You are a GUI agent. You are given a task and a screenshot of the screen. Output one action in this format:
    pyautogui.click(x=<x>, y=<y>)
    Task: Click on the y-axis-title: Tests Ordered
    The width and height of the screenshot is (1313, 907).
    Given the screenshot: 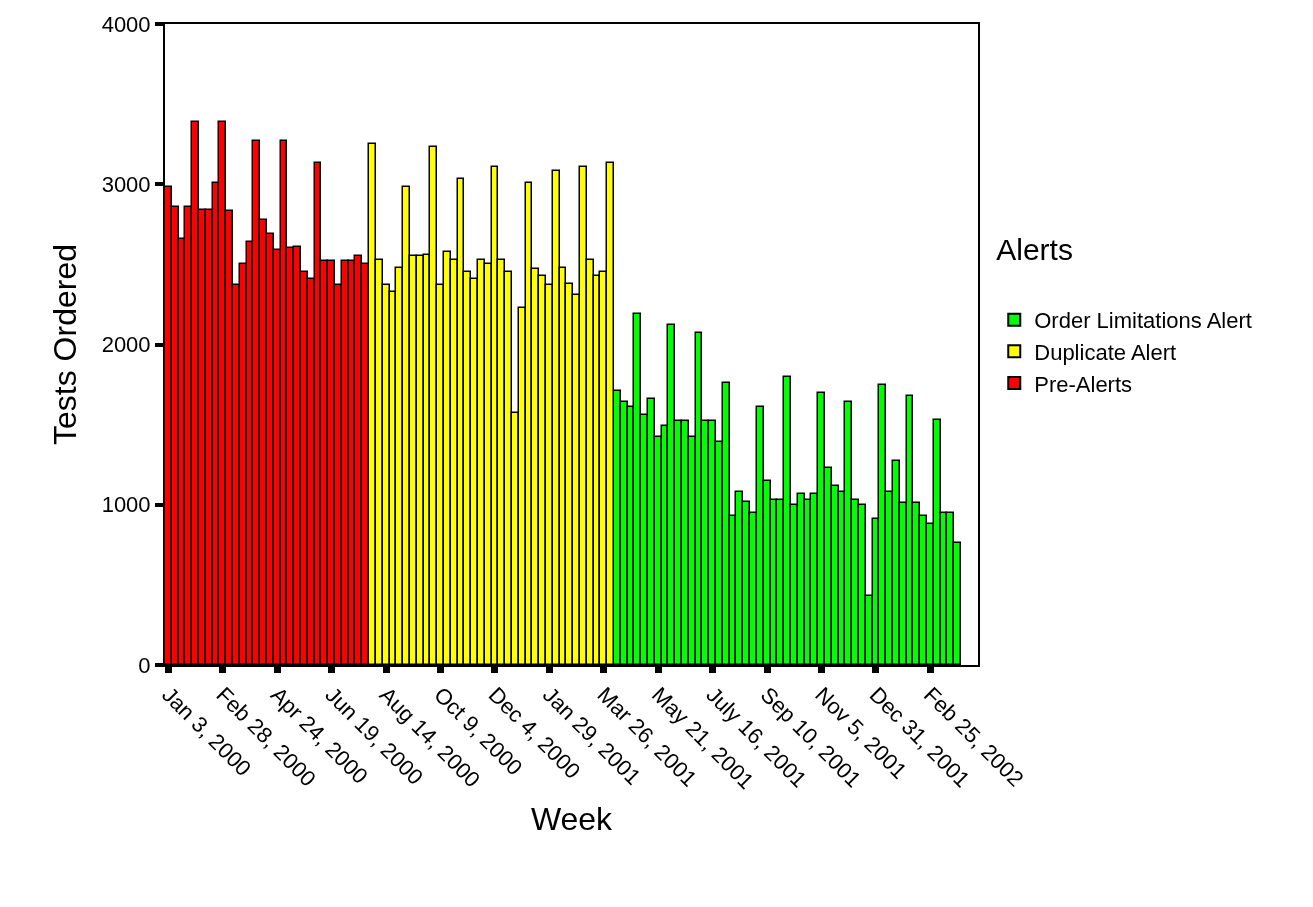 What is the action you would take?
    pyautogui.click(x=65, y=344)
    